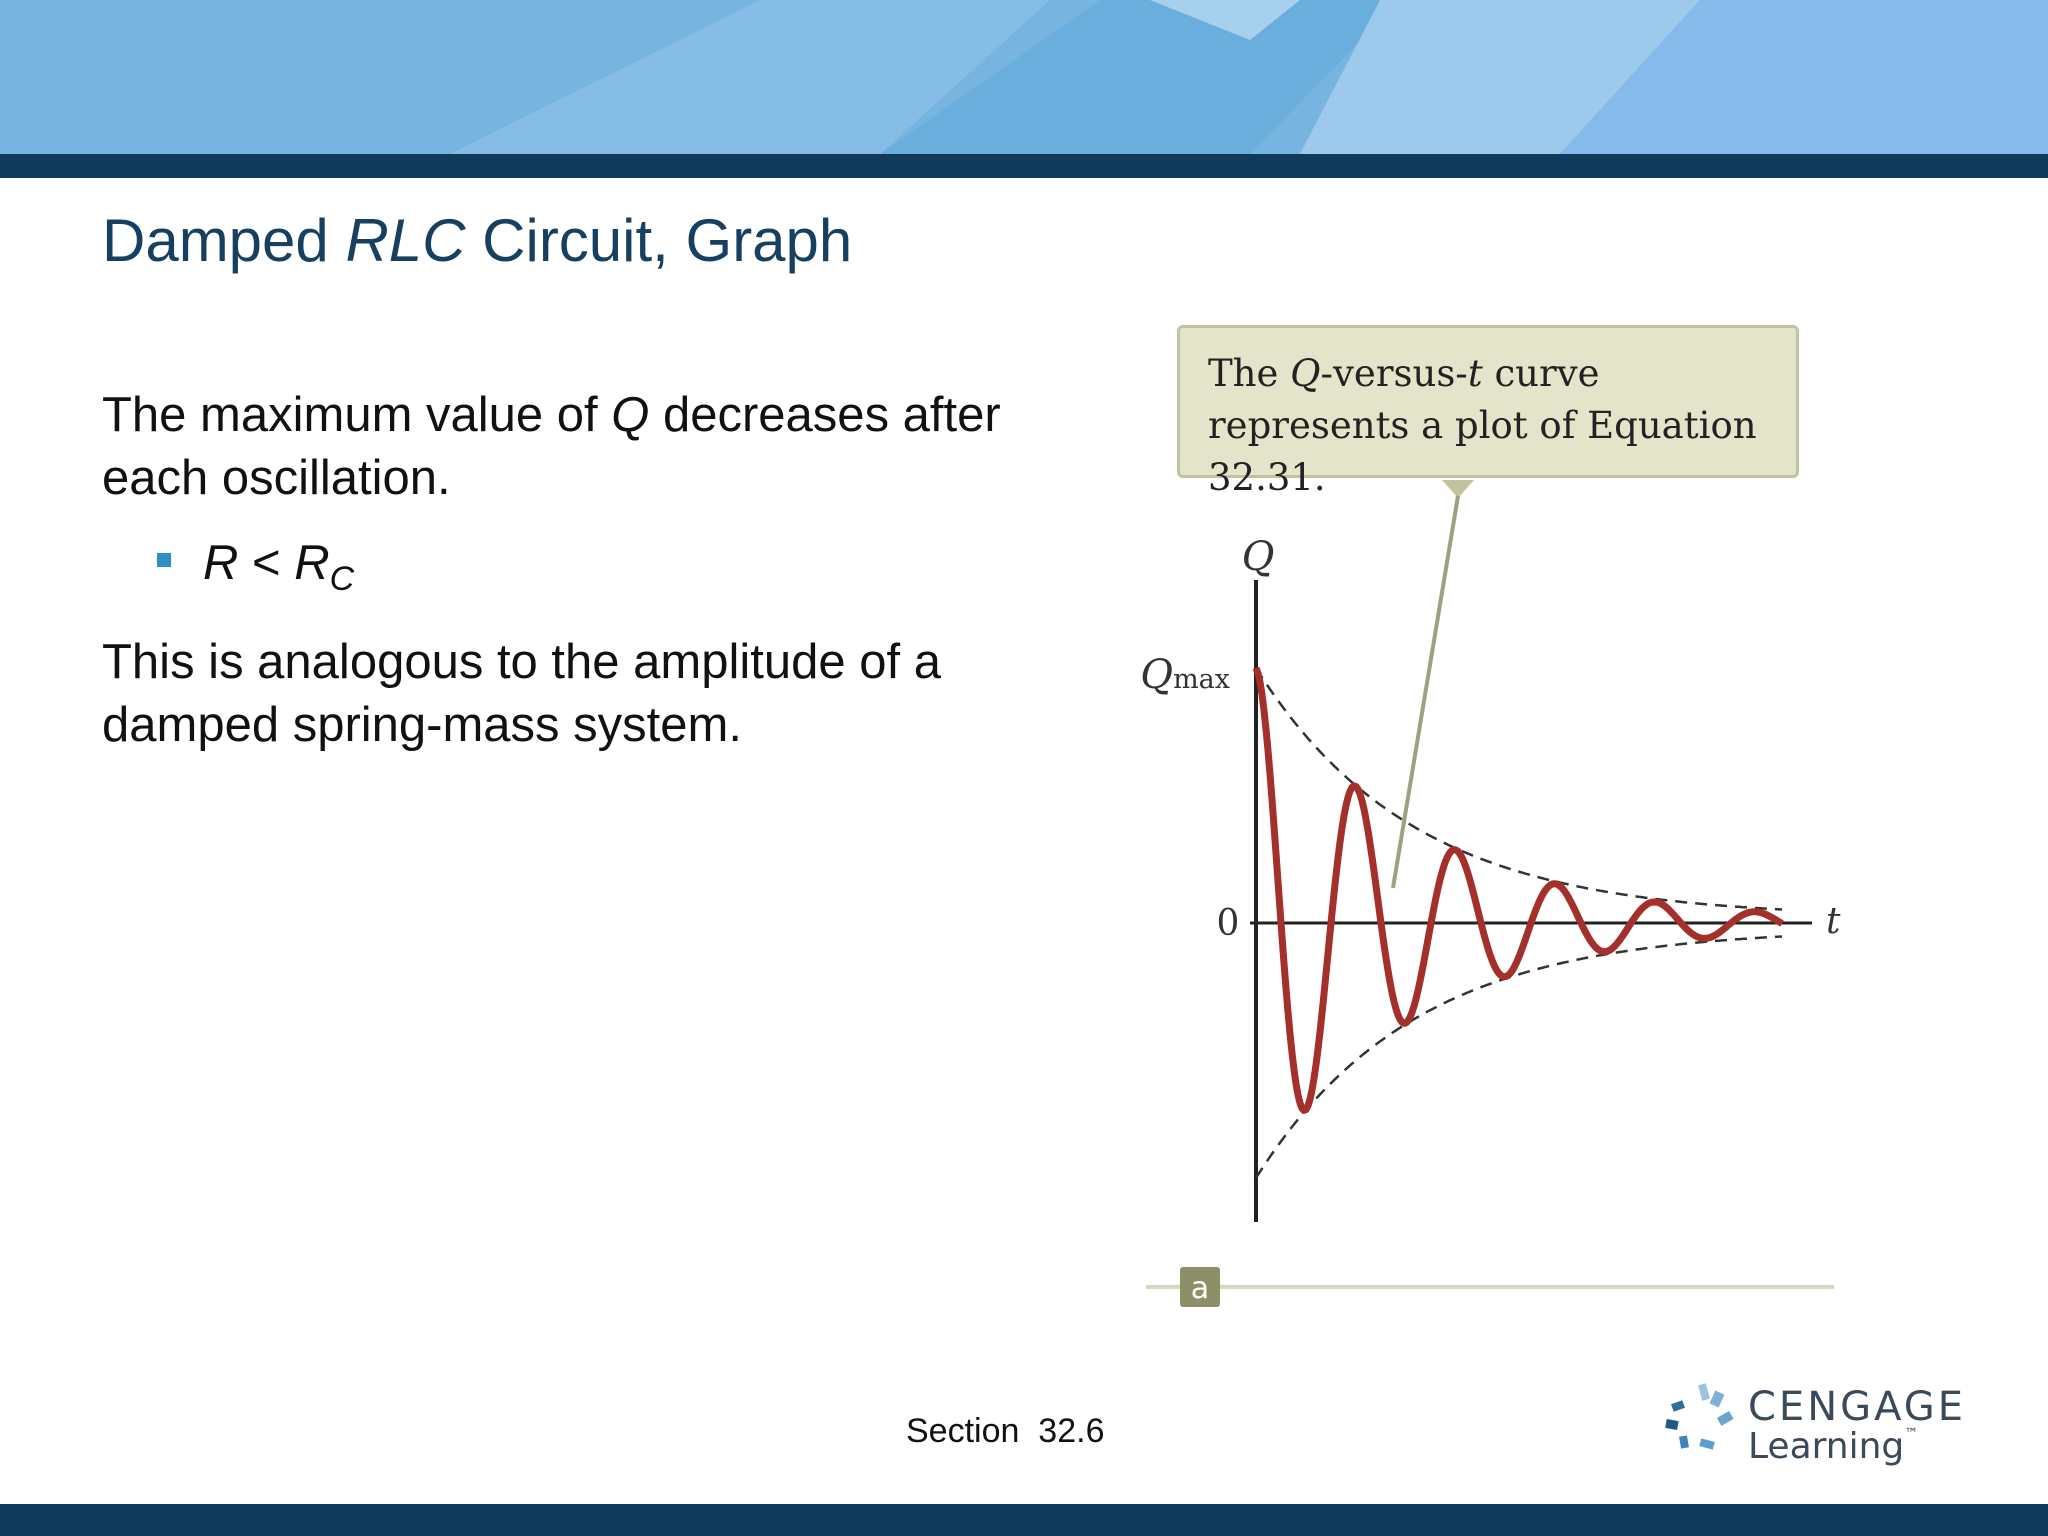 Image resolution: width=2048 pixels, height=1536 pixels. What do you see at coordinates (1518, 789) in the screenshot?
I see `upper-envelope` at bounding box center [1518, 789].